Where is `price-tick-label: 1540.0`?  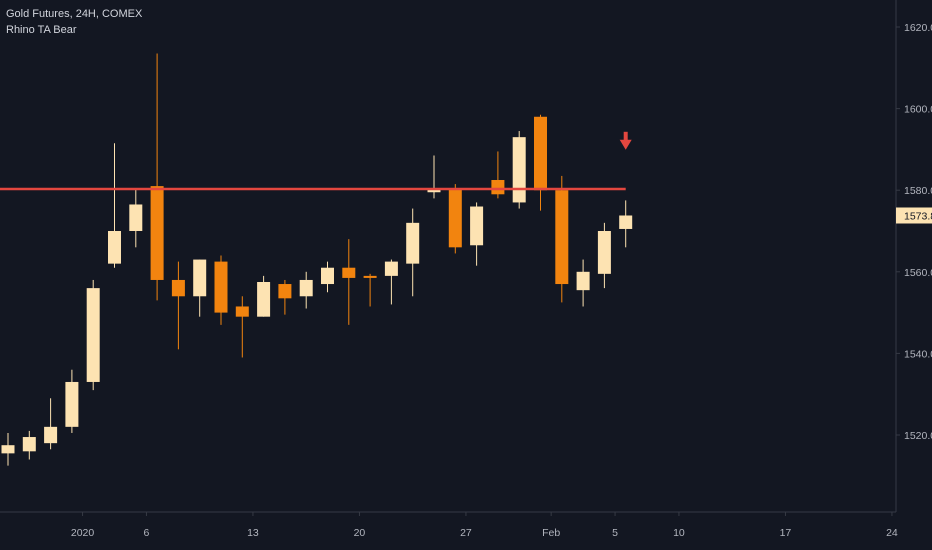 price-tick-label: 1540.0 is located at coordinates (918, 354).